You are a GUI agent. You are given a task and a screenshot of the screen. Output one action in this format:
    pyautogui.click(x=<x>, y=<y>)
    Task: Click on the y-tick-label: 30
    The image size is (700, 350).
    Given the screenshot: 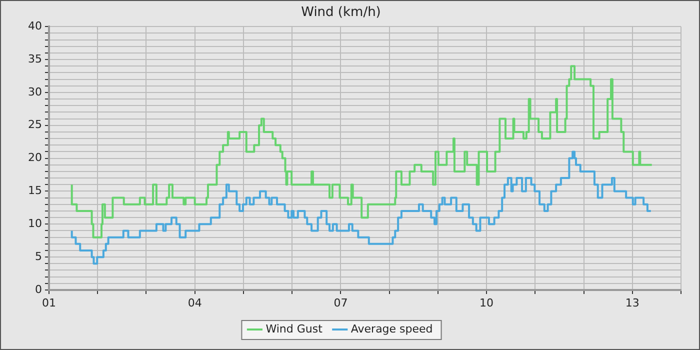 What is the action you would take?
    pyautogui.click(x=35, y=91)
    